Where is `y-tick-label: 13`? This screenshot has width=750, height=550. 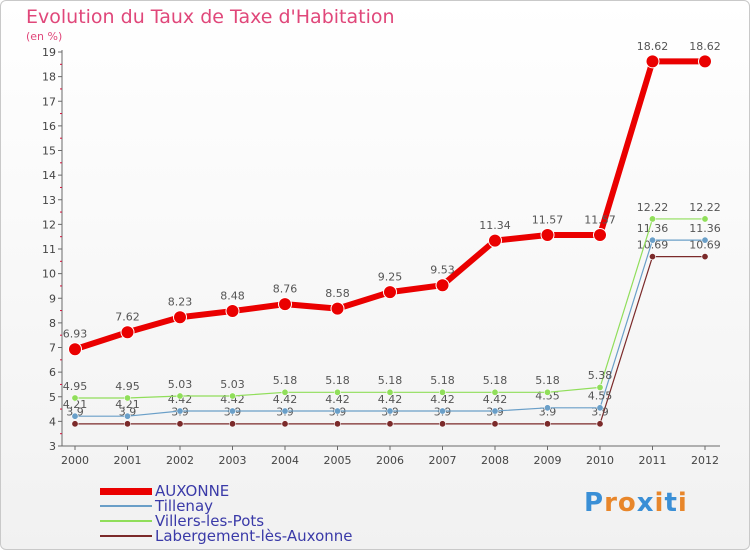 y-tick-label: 13 is located at coordinates (49, 200).